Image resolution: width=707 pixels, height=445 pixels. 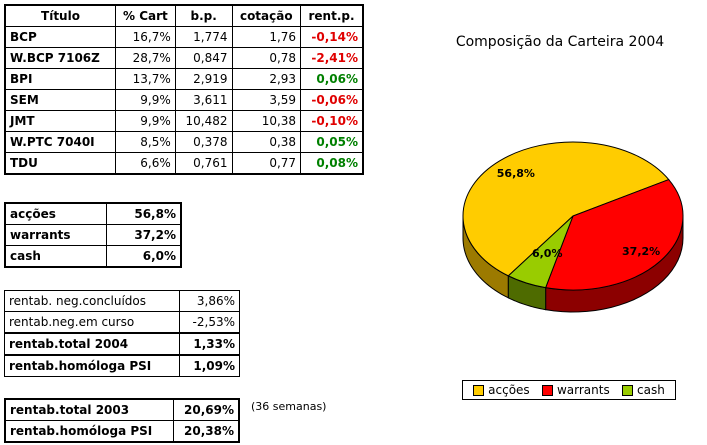 What do you see at coordinates (60, 37) in the screenshot?
I see `cell-titulo: BCP` at bounding box center [60, 37].